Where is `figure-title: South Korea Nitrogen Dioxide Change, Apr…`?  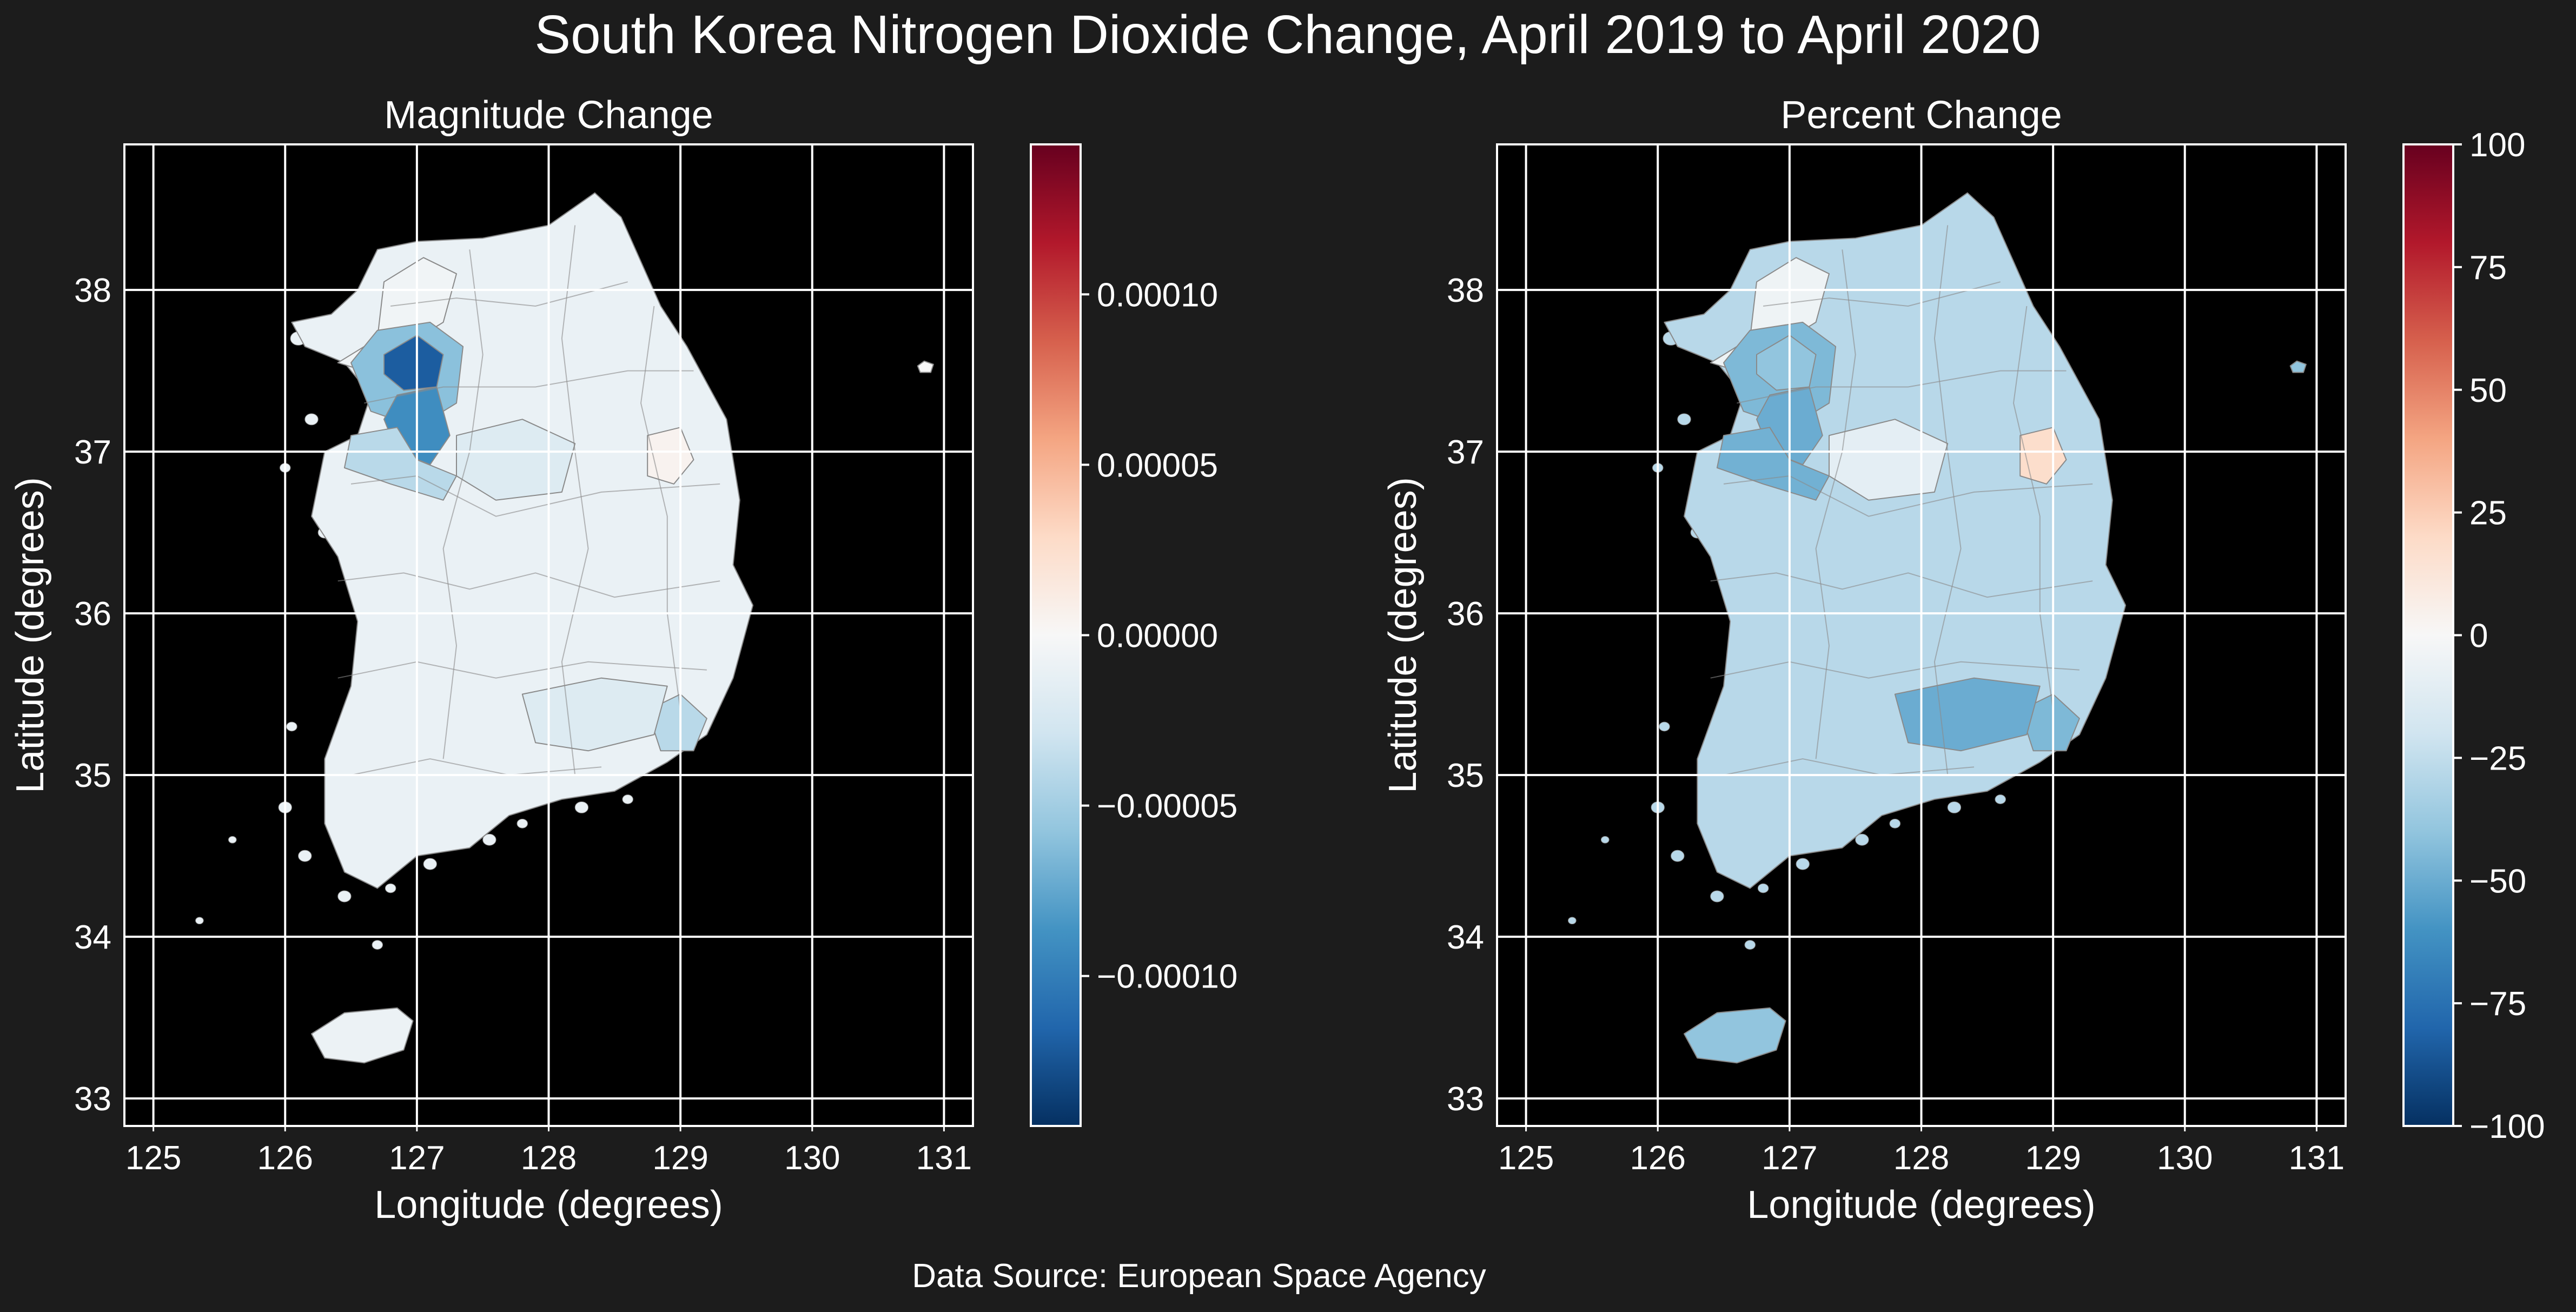 figure-title: South Korea Nitrogen Dioxide Change, Apr… is located at coordinates (1288, 34).